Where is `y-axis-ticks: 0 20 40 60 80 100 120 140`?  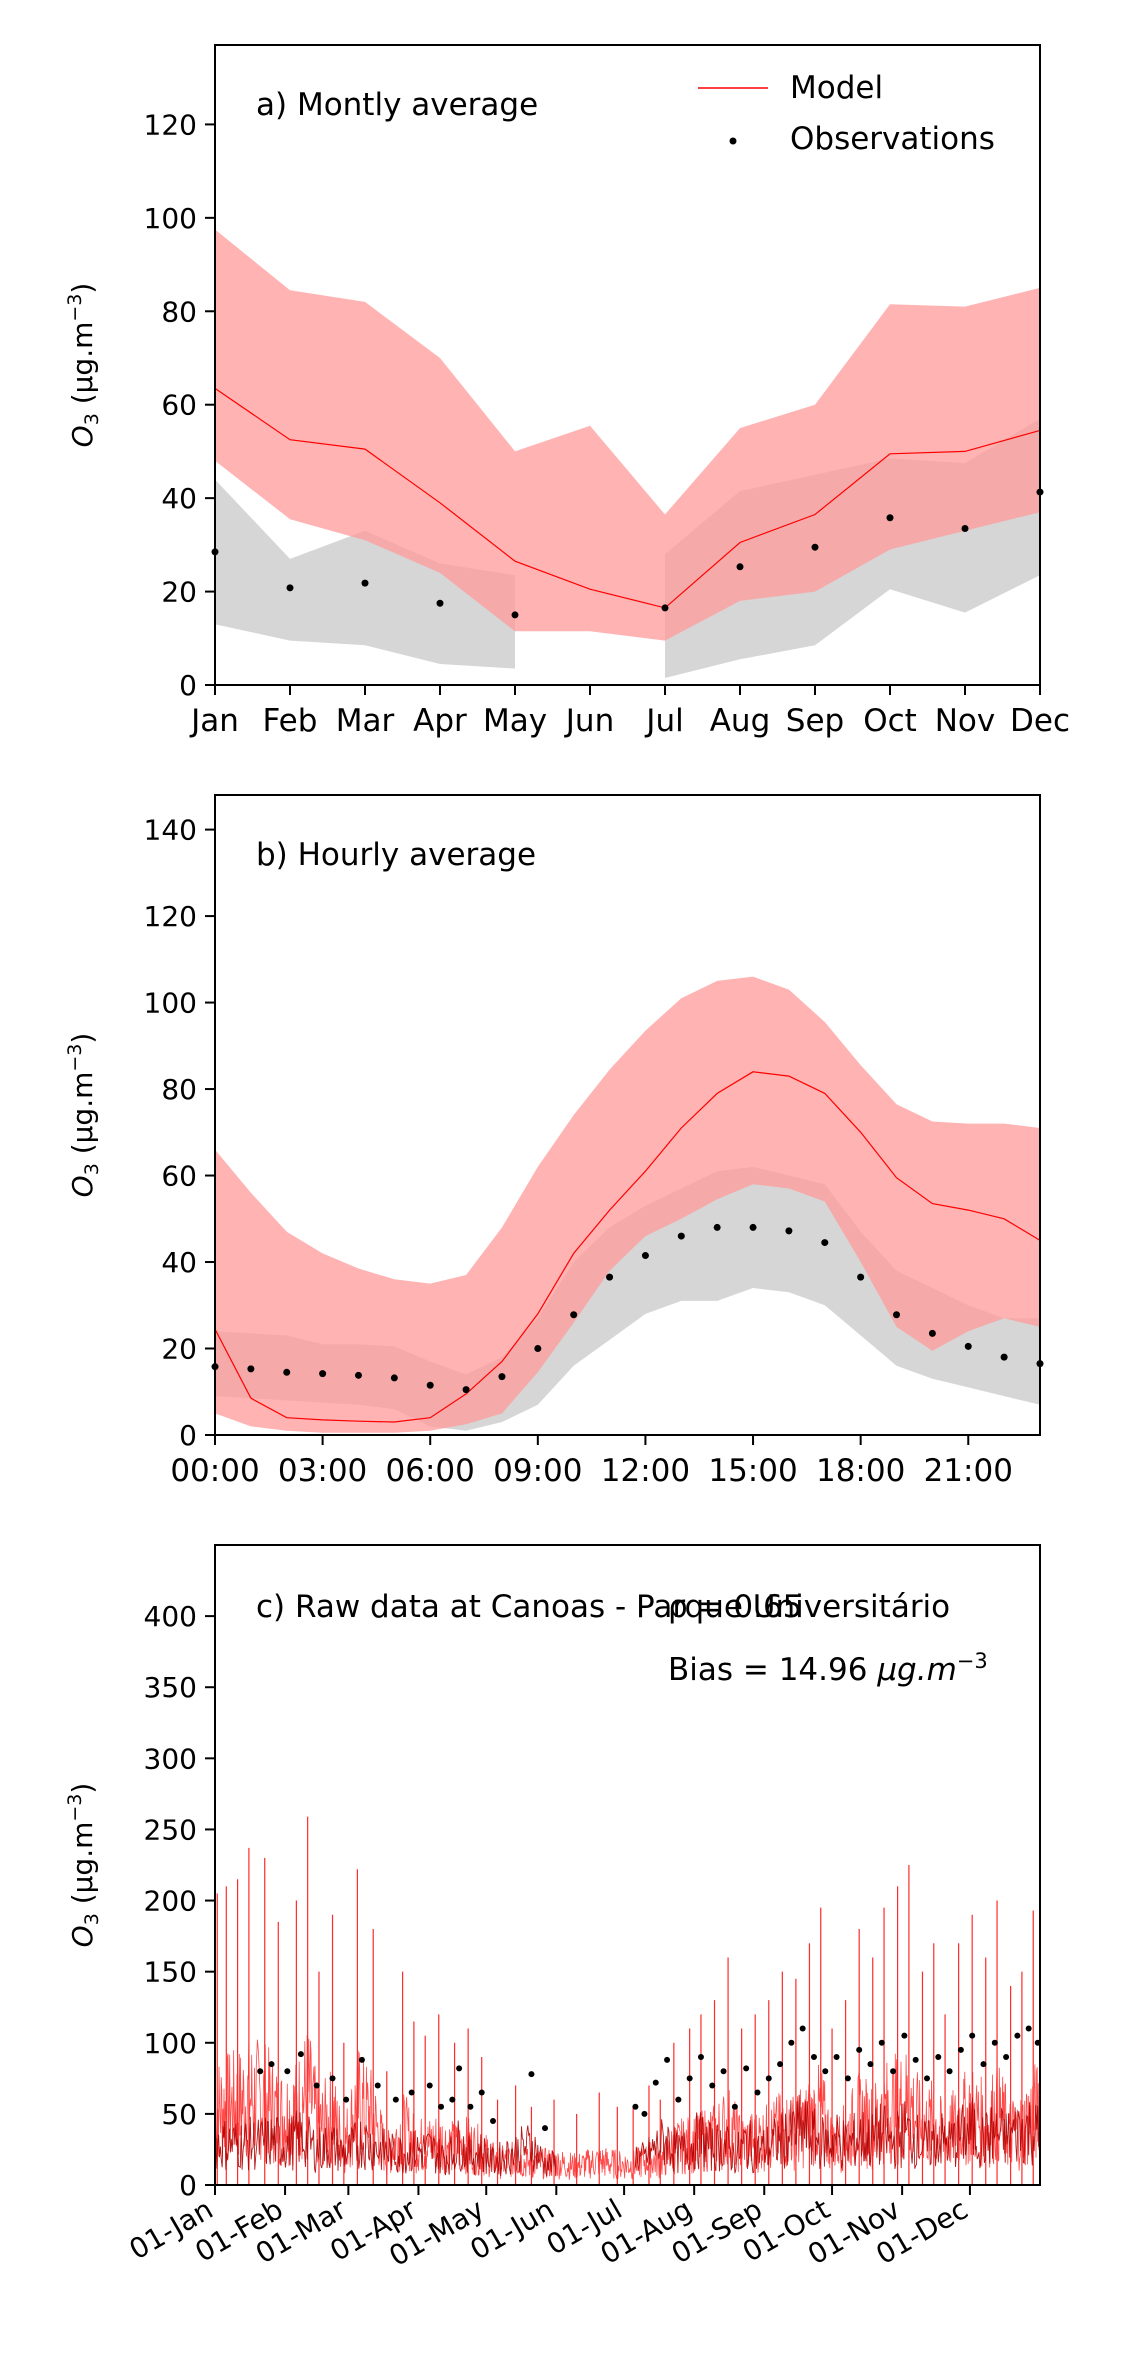 y-axis-ticks: 0 20 40 60 80 100 120 140 is located at coordinates (179, 1133).